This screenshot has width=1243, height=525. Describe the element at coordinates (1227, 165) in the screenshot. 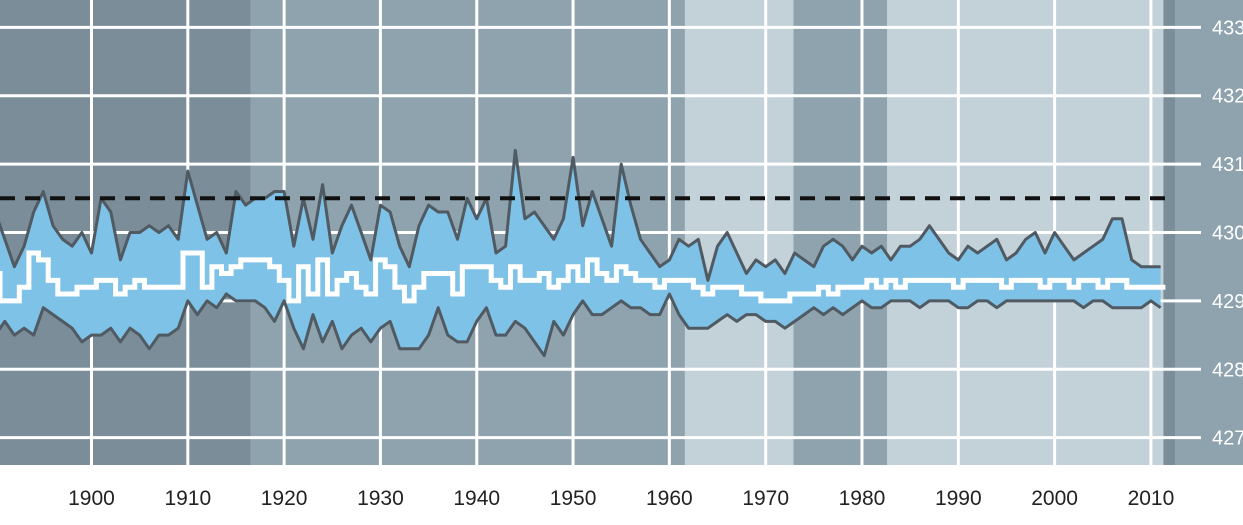

I see `y-tick-label: 431` at that location.